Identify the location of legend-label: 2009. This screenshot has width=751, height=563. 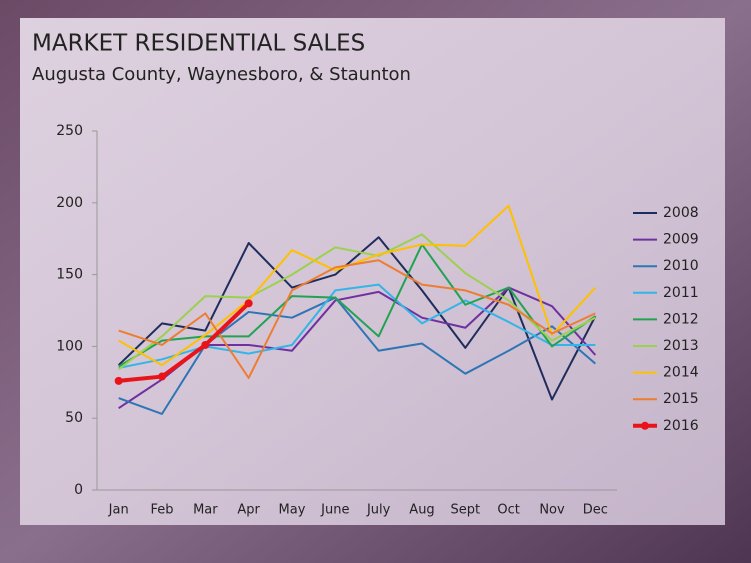
(681, 240).